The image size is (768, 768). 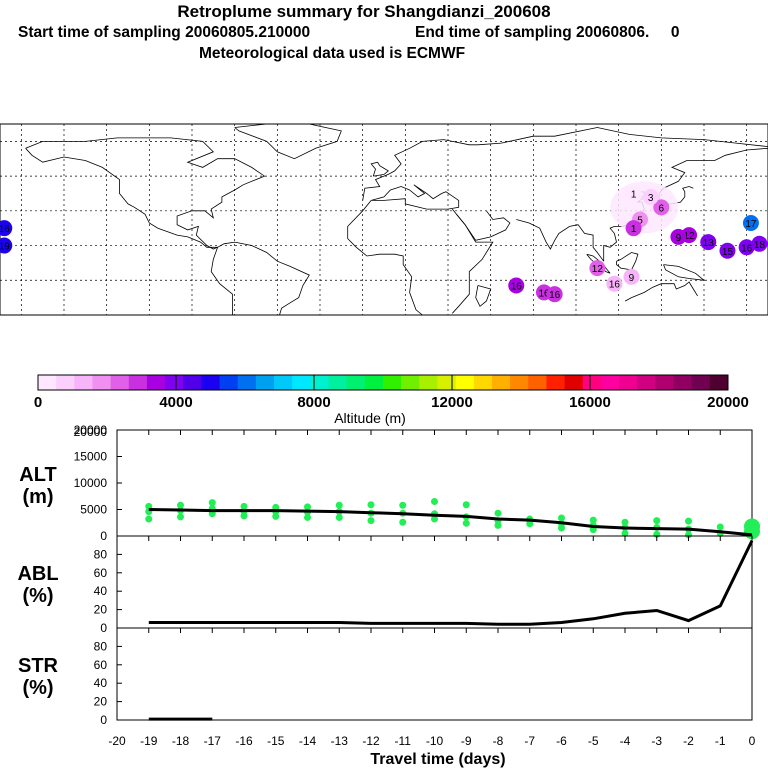 I want to click on colorbar-axis-label: Altitude (m), so click(x=370, y=418).